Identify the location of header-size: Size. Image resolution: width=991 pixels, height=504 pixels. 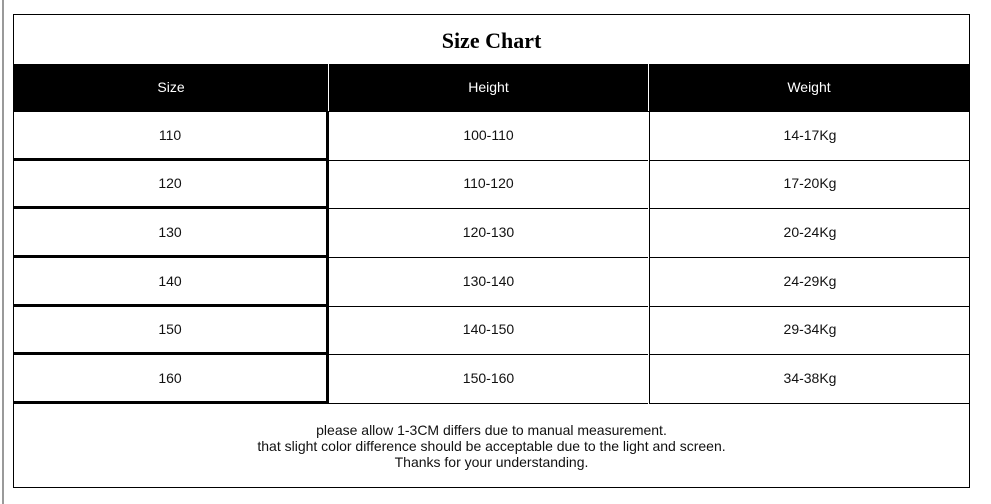
(171, 87).